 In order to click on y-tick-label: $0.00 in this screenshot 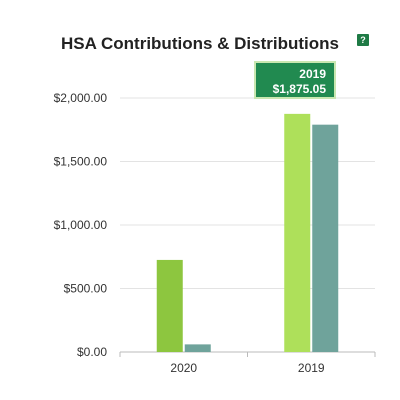, I will do `click(92, 352)`.